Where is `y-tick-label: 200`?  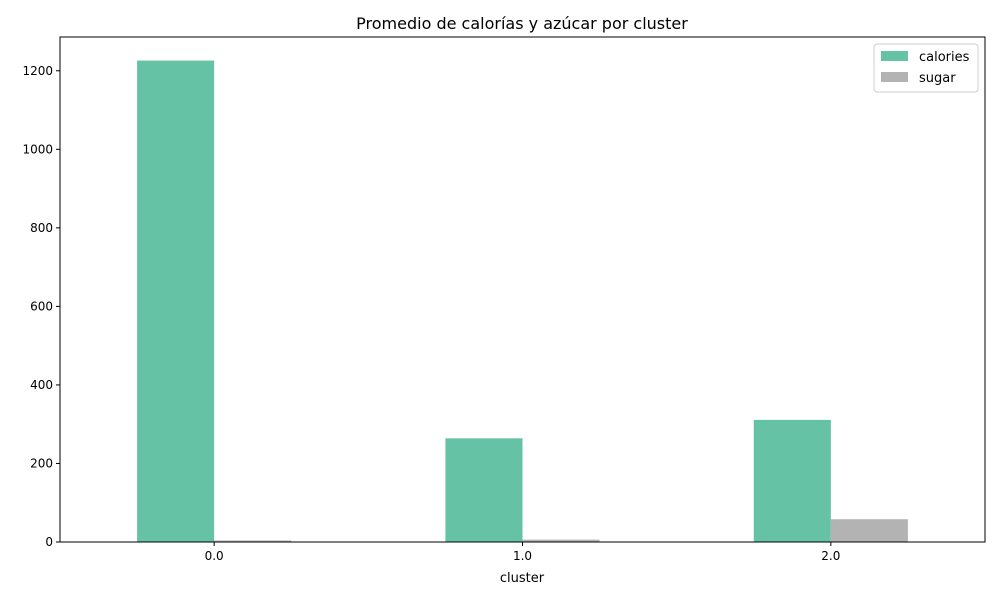
y-tick-label: 200 is located at coordinates (41, 463).